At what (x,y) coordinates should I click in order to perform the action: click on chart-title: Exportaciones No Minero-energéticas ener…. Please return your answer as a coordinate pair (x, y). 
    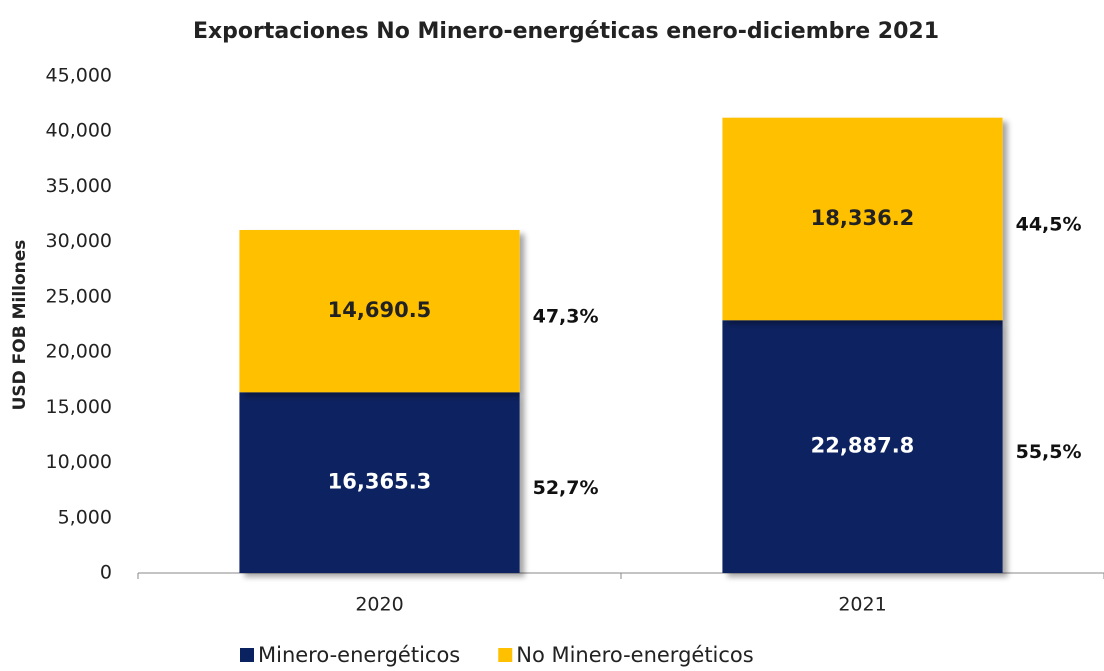
    Looking at the image, I should click on (566, 31).